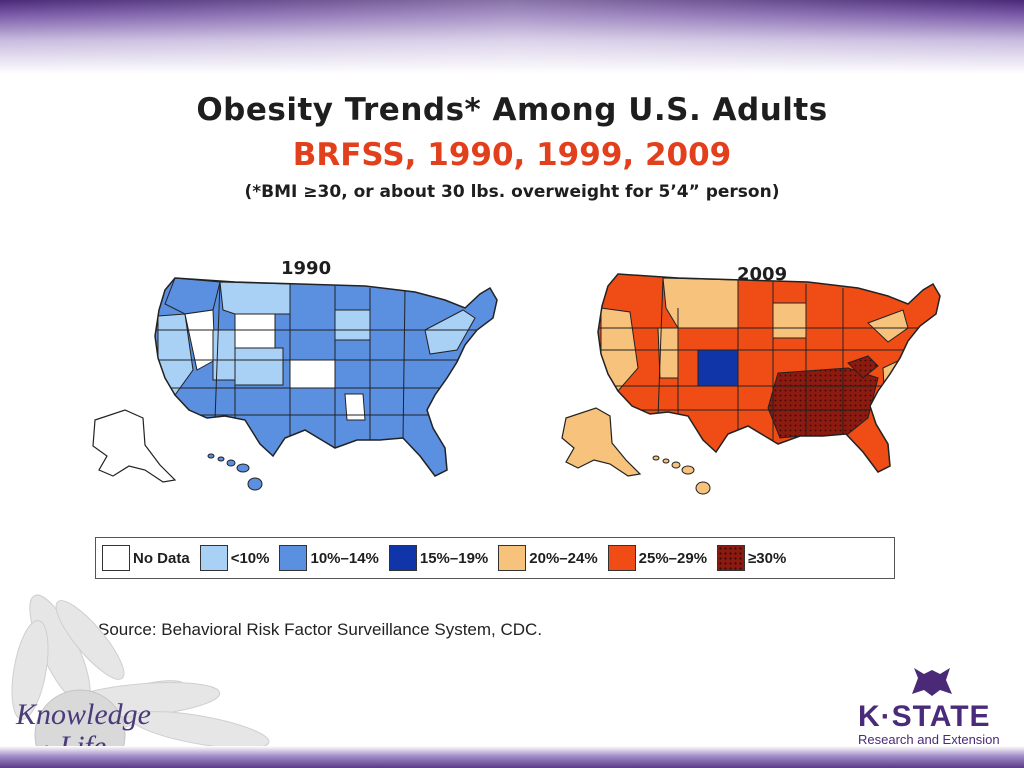 Image resolution: width=1024 pixels, height=768 pixels. Describe the element at coordinates (512, 155) in the screenshot. I see `slide-subtitle: BRFSS, 1990, 1999, 2009` at that location.